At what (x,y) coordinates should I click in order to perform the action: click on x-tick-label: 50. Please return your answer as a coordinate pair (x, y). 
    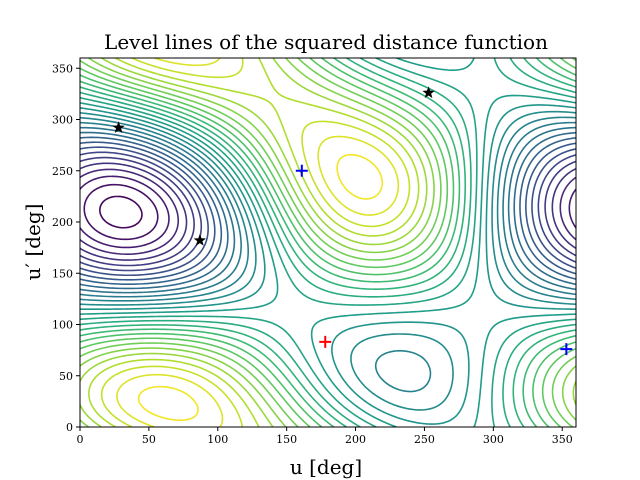
    Looking at the image, I should click on (149, 439).